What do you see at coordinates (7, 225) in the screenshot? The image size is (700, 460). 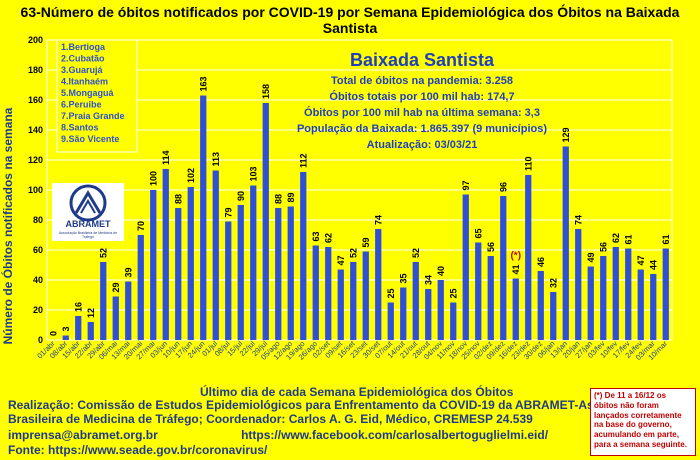 I see `y-axis-label: Número de Óbitos notificados na semana` at bounding box center [7, 225].